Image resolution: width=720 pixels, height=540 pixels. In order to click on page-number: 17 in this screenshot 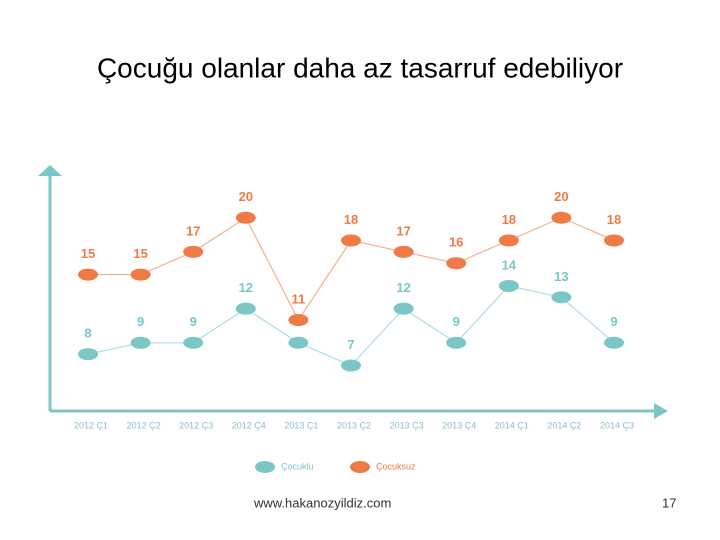, I will do `click(669, 502)`.